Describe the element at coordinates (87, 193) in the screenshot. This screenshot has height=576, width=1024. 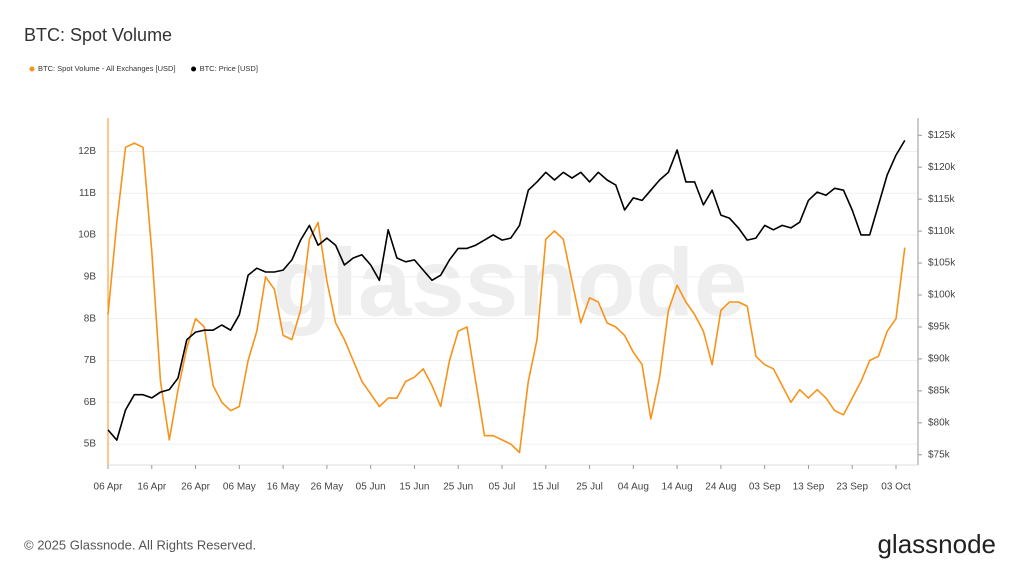
I see `y-tick-label: 11B` at that location.